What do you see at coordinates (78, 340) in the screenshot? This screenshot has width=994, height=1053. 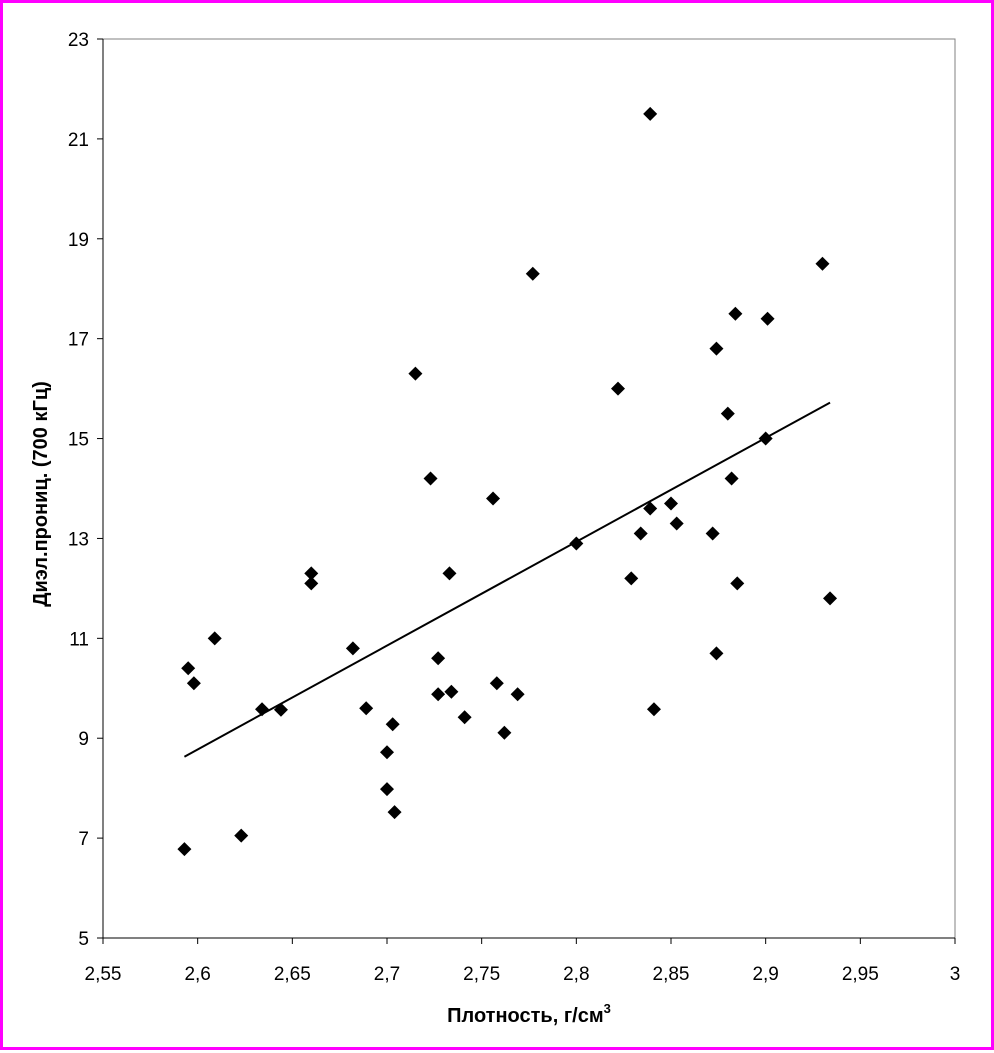 I see `y-tick-label: 17` at bounding box center [78, 340].